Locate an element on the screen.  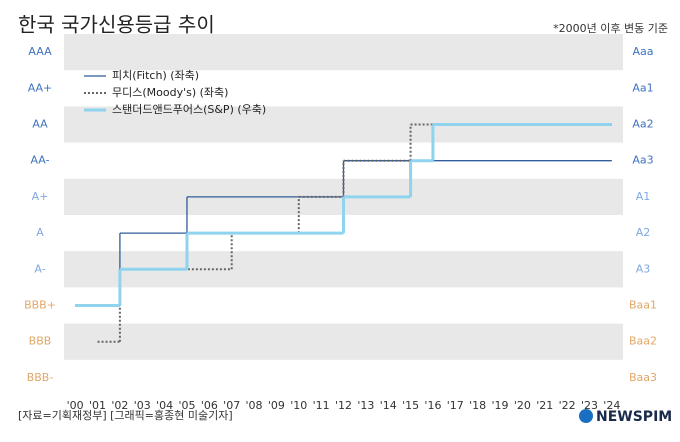
x-tick-label: '23 is located at coordinates (589, 405).